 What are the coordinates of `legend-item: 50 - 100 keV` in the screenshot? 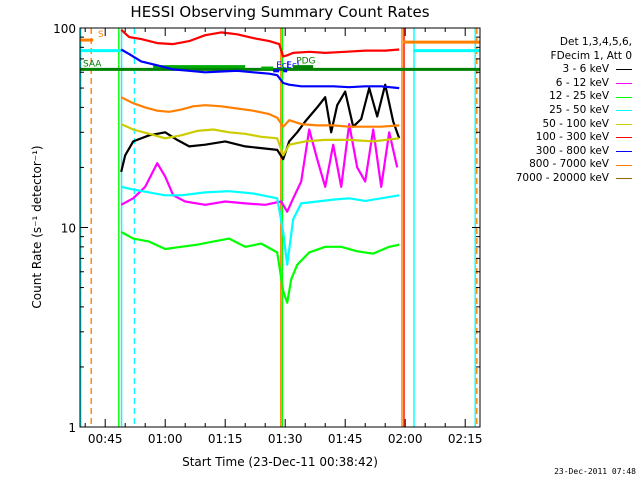 It's located at (557, 125).